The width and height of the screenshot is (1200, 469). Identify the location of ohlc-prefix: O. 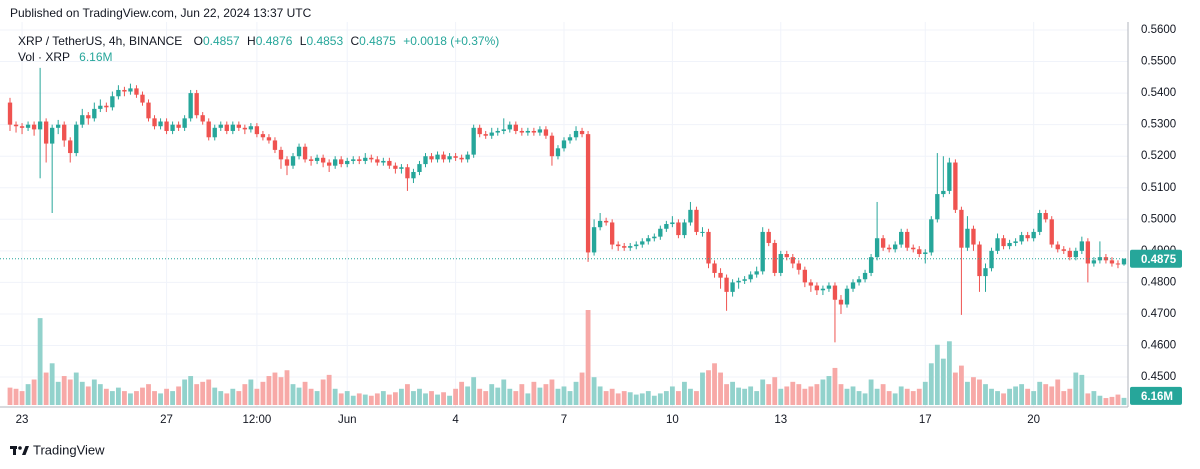
(198, 41).